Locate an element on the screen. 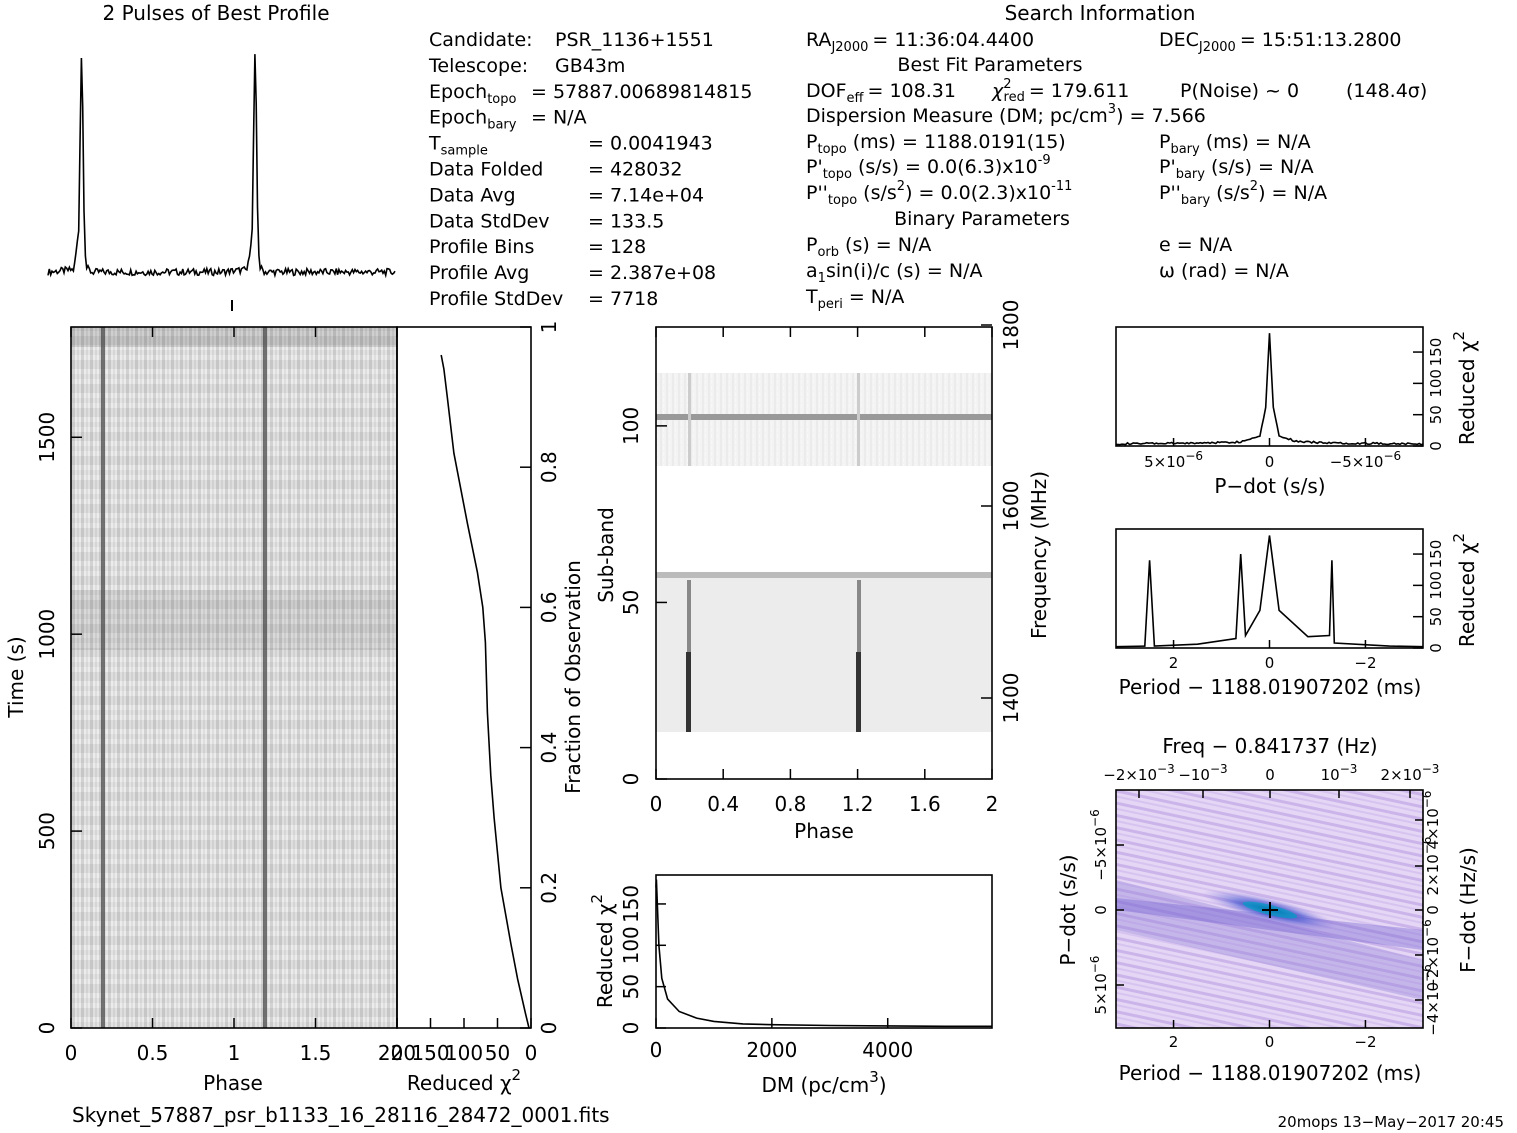  info-row: Telescope: GB43m is located at coordinates (526, 66).